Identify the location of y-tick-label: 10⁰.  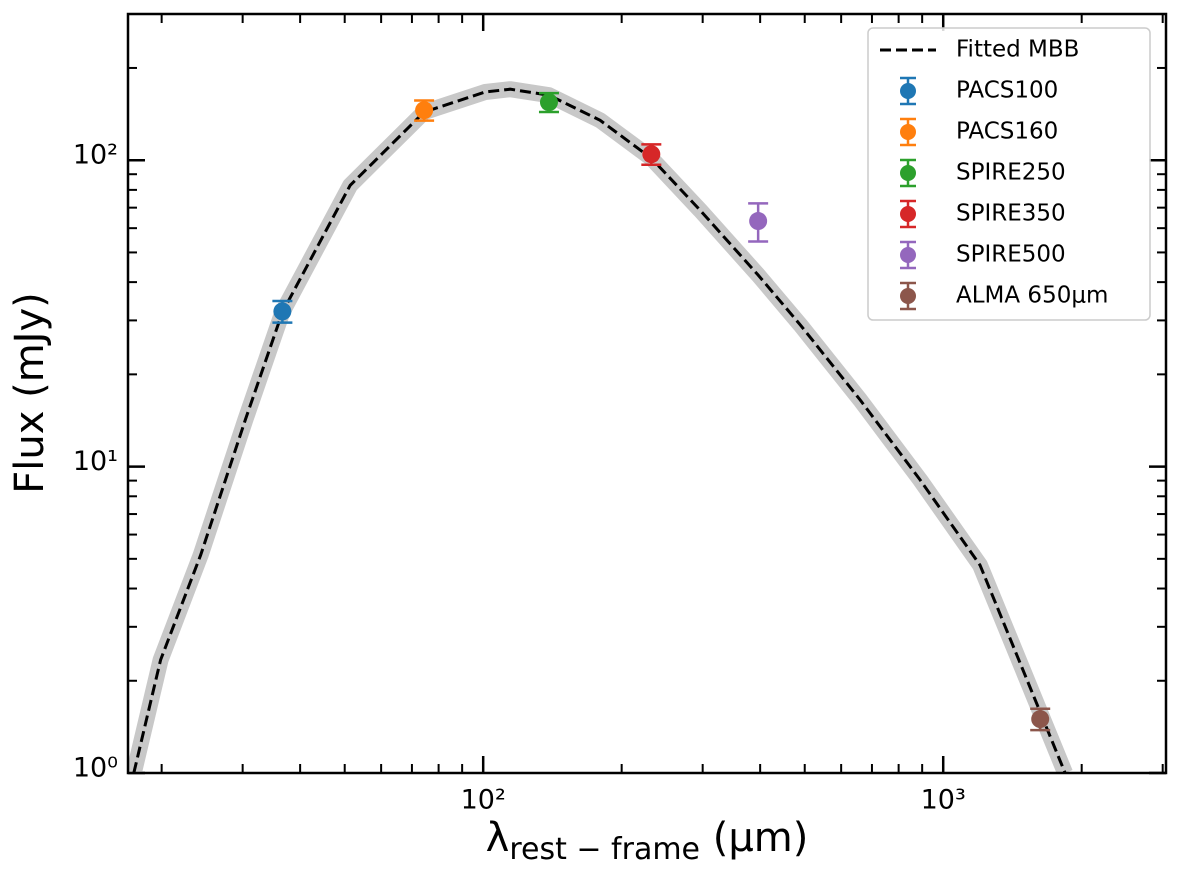
(95, 768).